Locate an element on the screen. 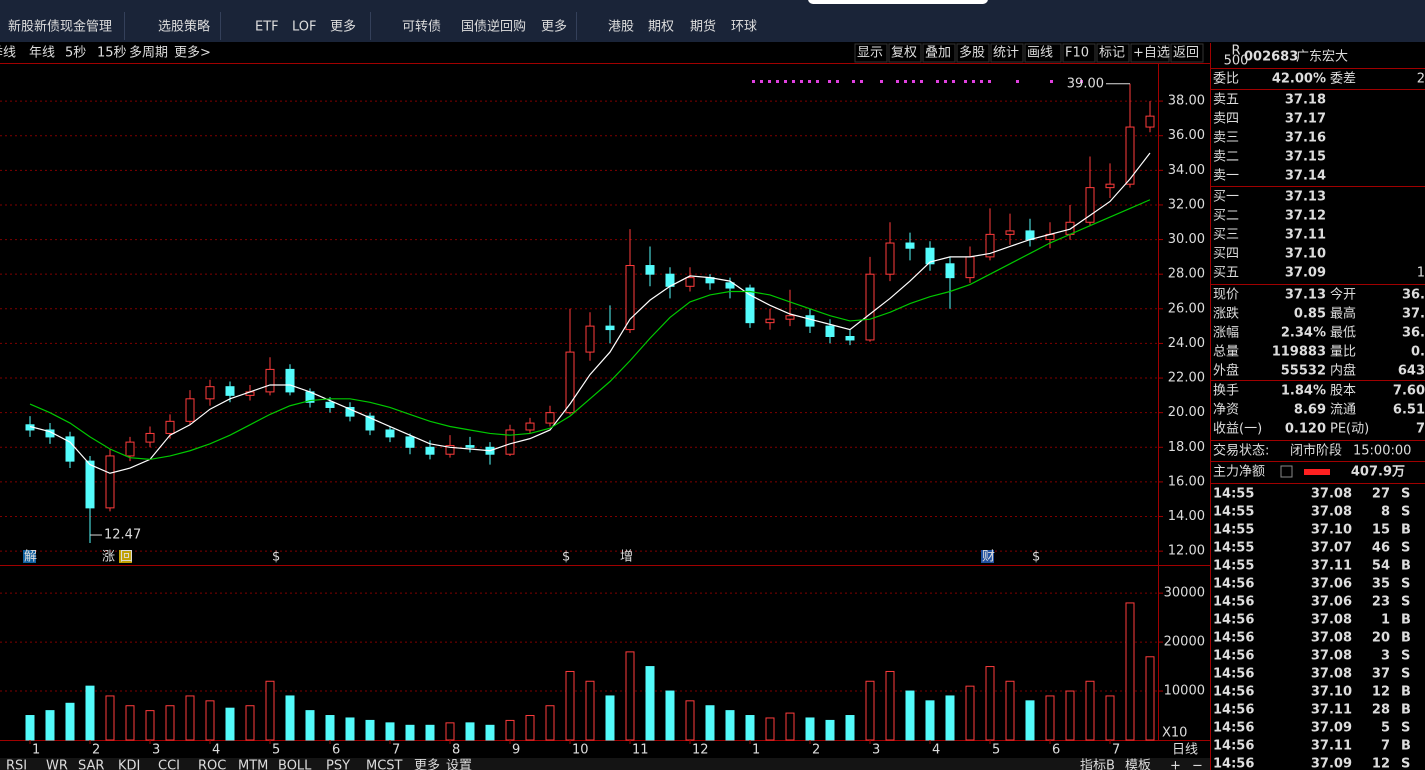 Image resolution: width=1425 pixels, height=770 pixels. period-button: 5秒 is located at coordinates (75, 53).